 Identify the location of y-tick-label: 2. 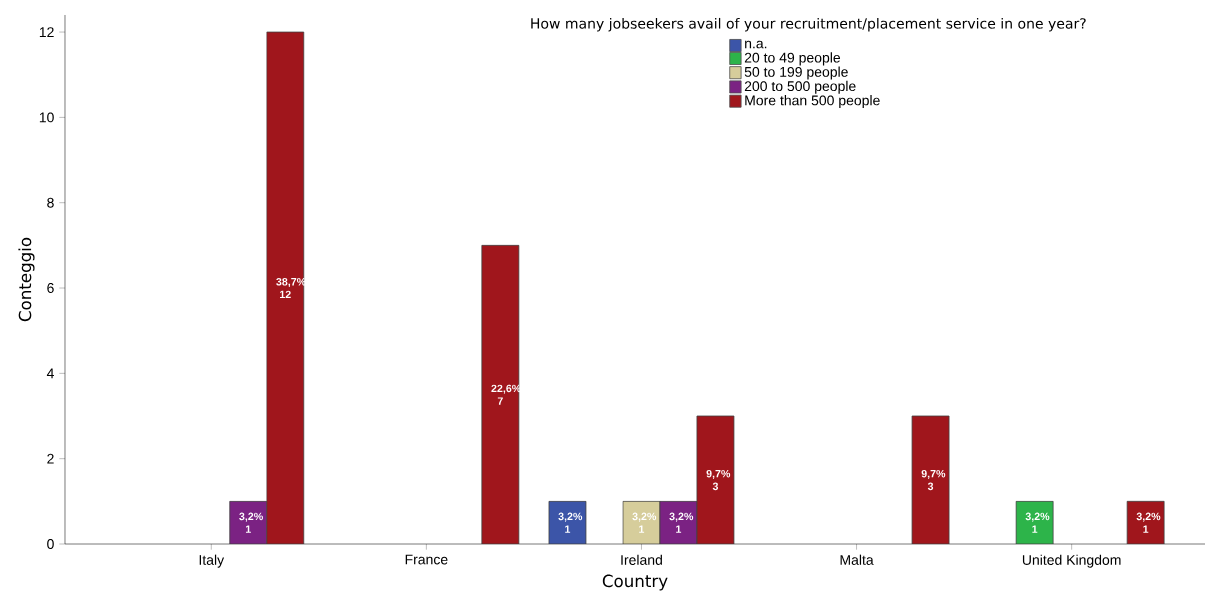
(50, 458).